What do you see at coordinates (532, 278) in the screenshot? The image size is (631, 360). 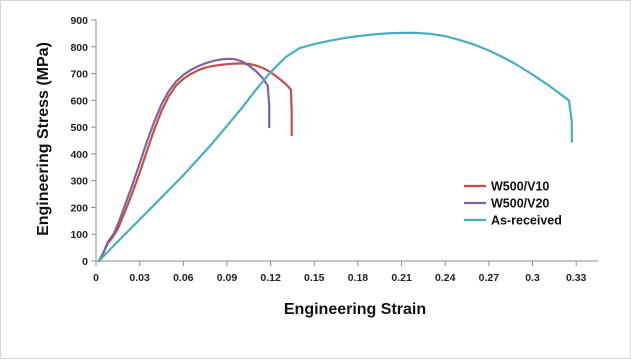 I see `x-tick-label: 0.3` at bounding box center [532, 278].